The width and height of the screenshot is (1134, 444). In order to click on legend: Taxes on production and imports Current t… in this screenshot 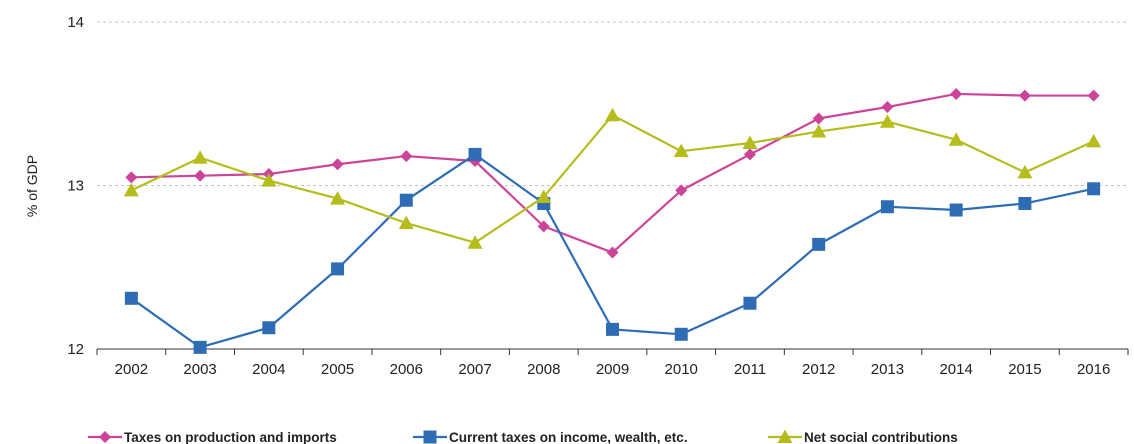, I will do `click(523, 436)`.